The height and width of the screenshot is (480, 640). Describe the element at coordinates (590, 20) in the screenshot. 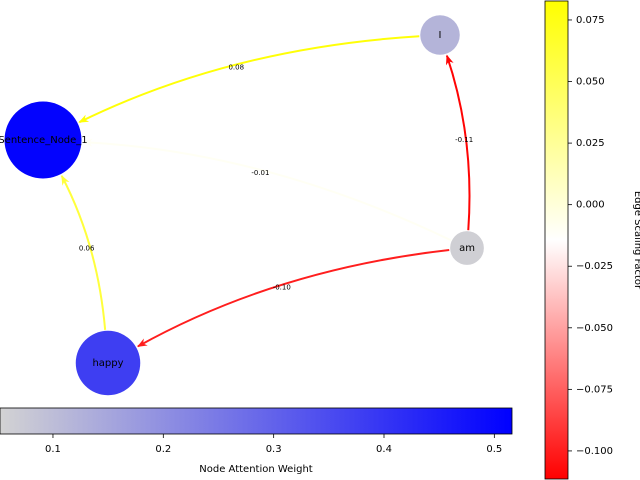

I see `colorbar-tick-label: 0.075` at that location.